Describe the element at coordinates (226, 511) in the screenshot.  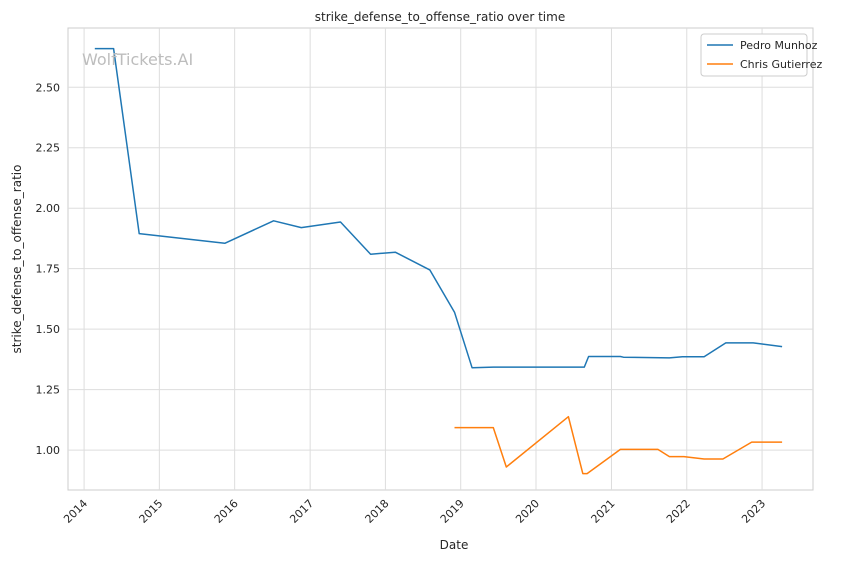
I see `x-tick-label-2016: 2016` at that location.